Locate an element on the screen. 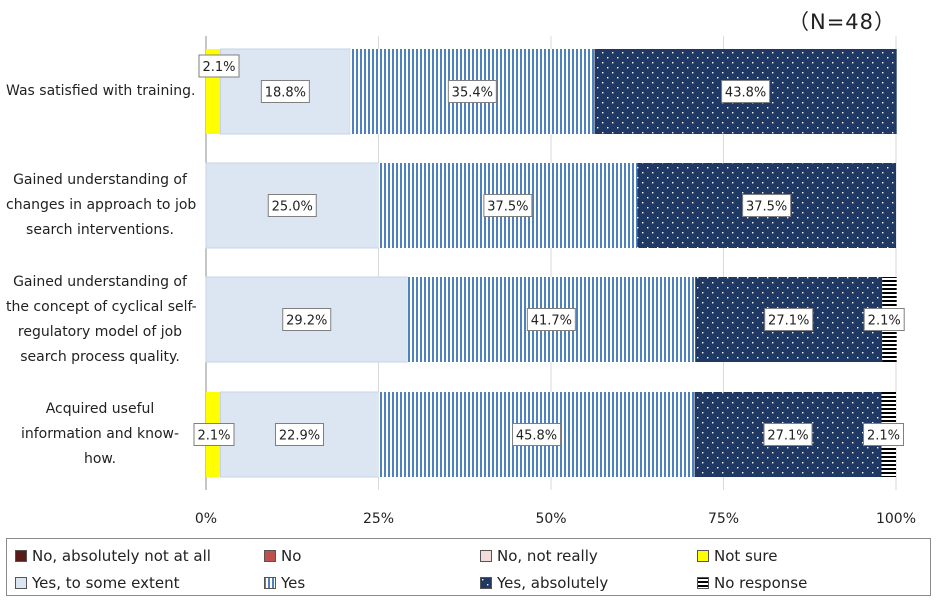  legend-item: No, not really is located at coordinates (539, 556).